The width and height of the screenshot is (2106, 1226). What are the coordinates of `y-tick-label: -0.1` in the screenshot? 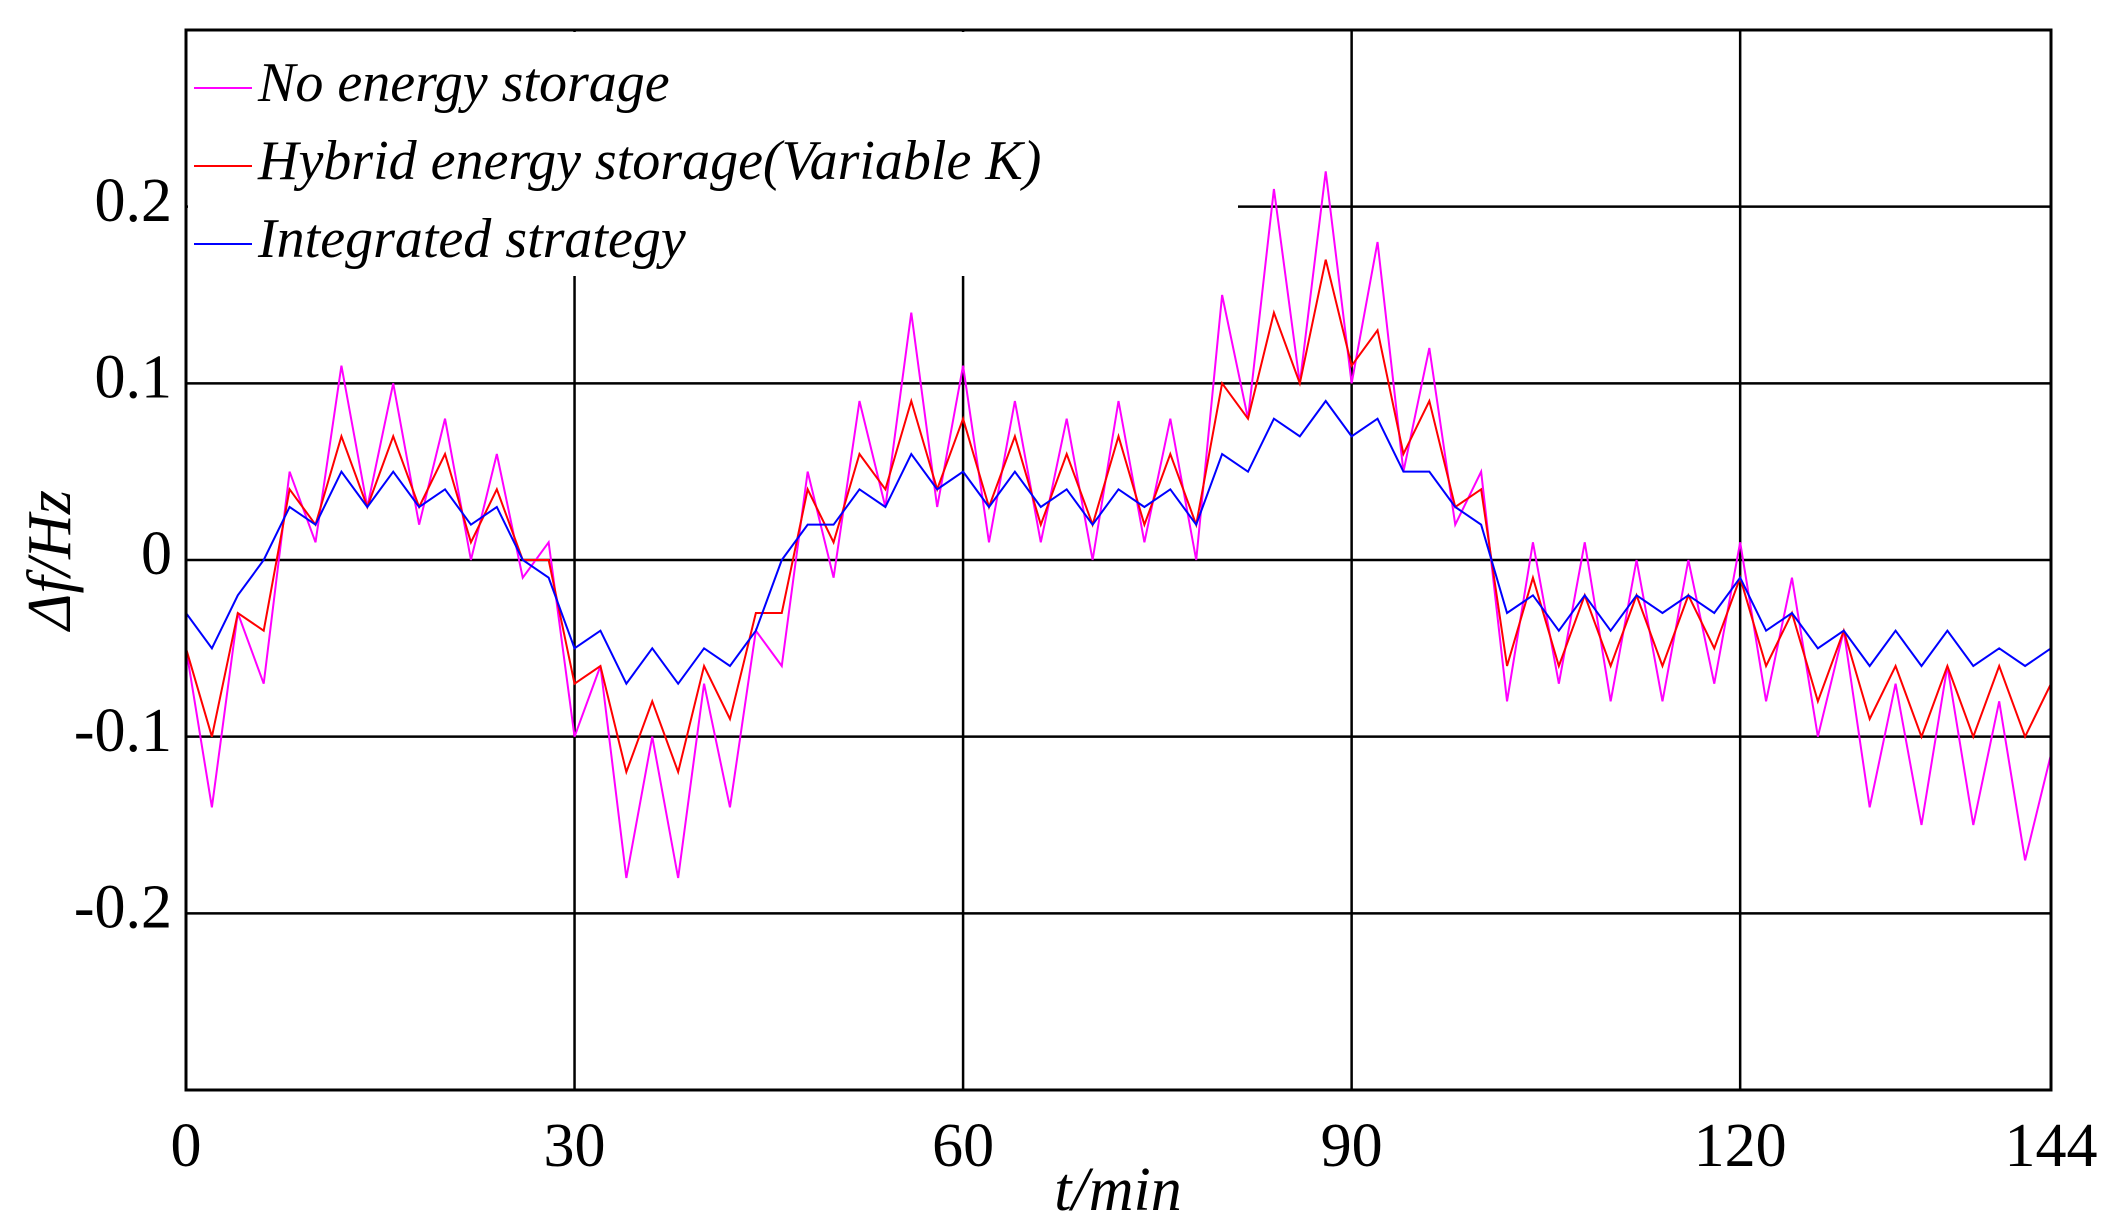 It's located at (123, 731).